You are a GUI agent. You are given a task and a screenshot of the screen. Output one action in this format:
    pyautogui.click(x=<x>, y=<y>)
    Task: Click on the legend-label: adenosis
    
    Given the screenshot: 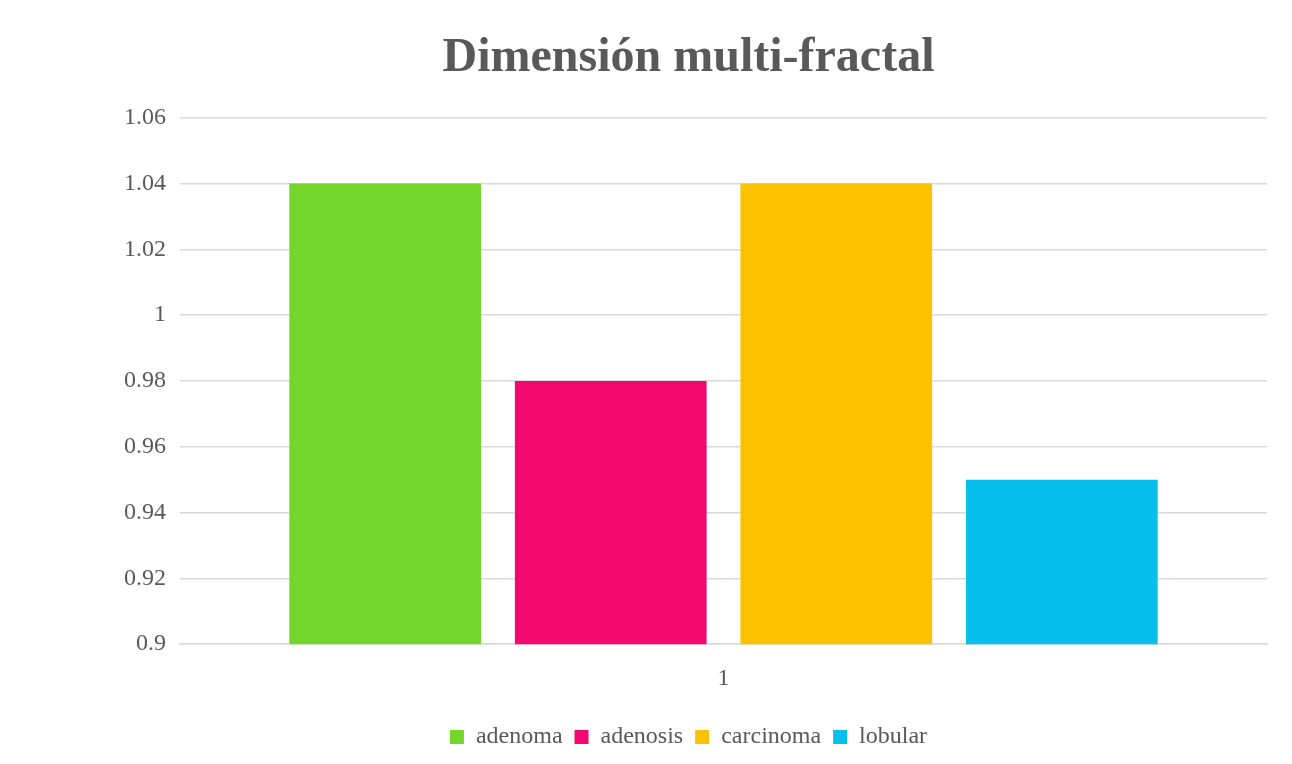 What is the action you would take?
    pyautogui.click(x=642, y=735)
    